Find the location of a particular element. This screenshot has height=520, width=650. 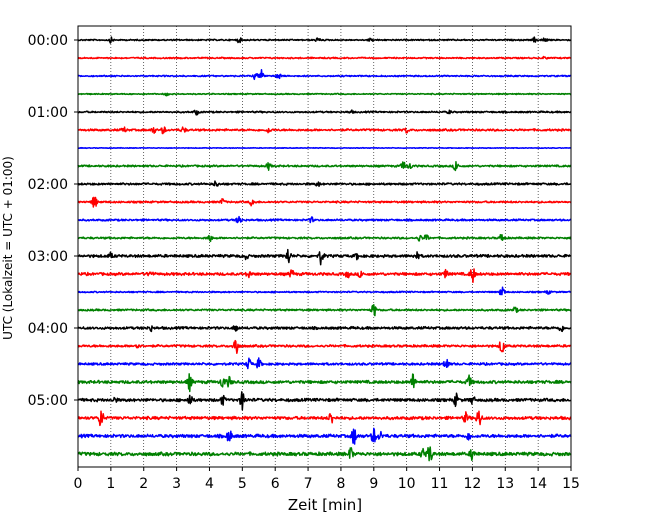

y-tick-label: 04:00 is located at coordinates (48, 329).